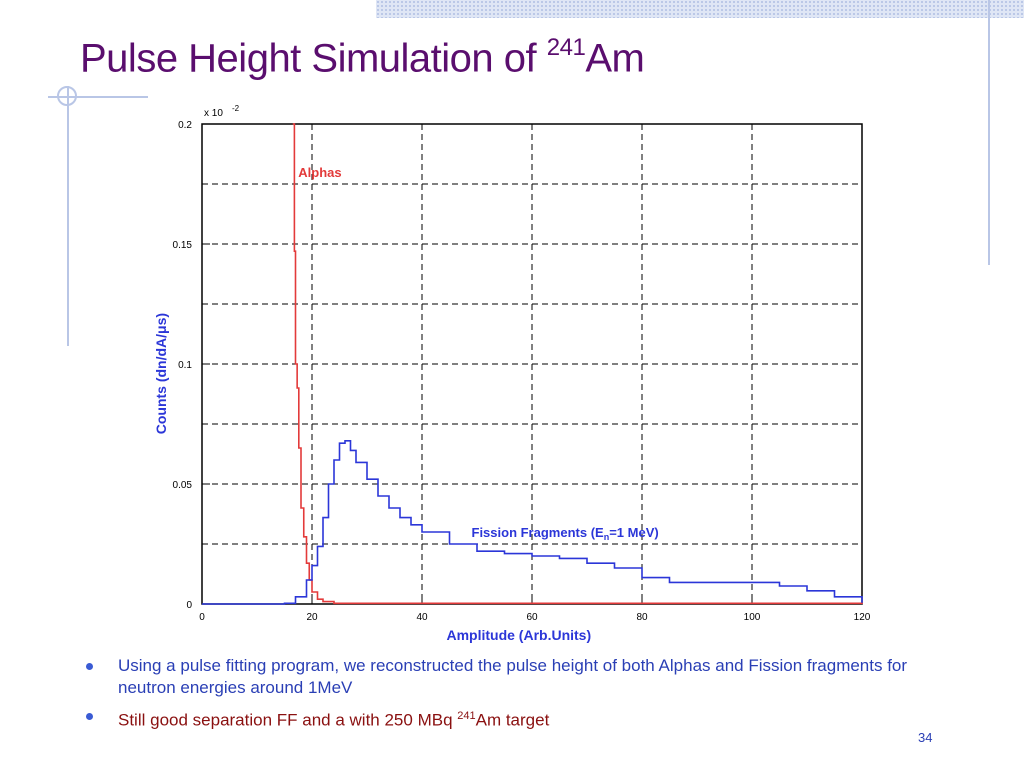 The image size is (1024, 768). I want to click on slide-title-superscript: 241, so click(566, 47).